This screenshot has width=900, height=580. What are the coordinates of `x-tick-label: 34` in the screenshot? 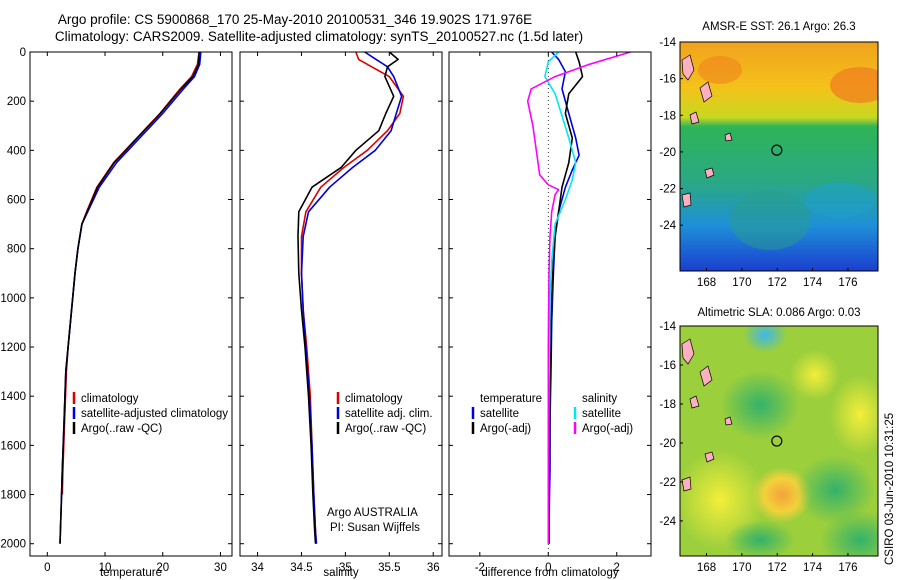 It's located at (257, 568).